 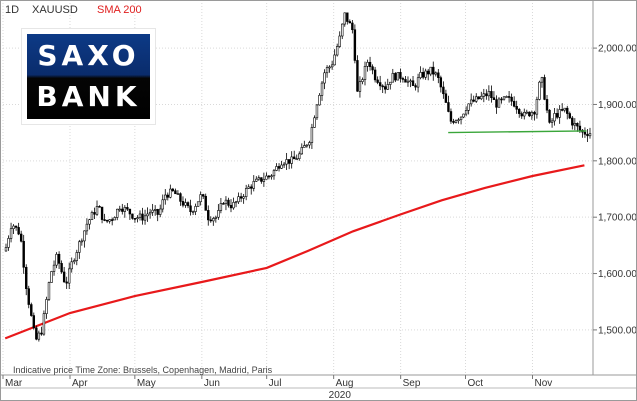 What do you see at coordinates (88, 96) in the screenshot?
I see `logo-line2: BANK` at bounding box center [88, 96].